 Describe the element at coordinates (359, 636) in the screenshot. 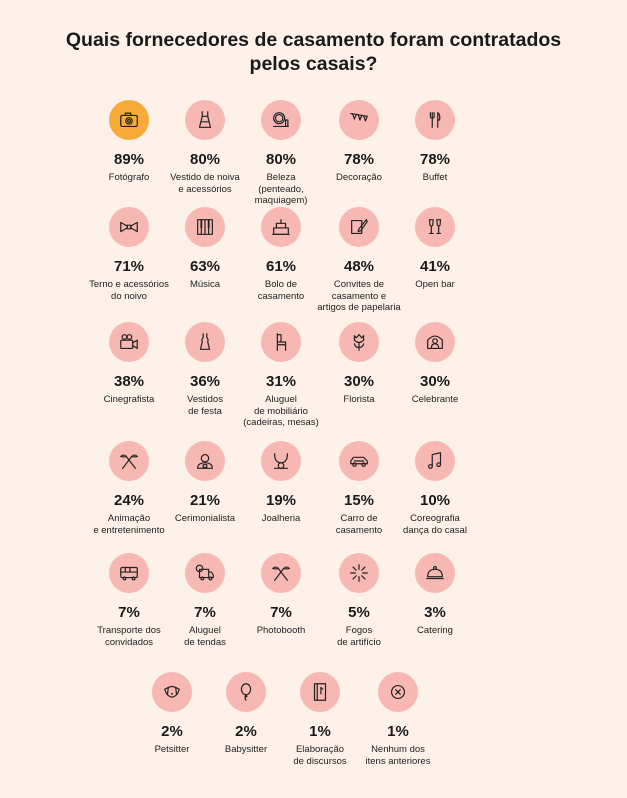

I see `vendor-label: Fogos de artifício` at that location.